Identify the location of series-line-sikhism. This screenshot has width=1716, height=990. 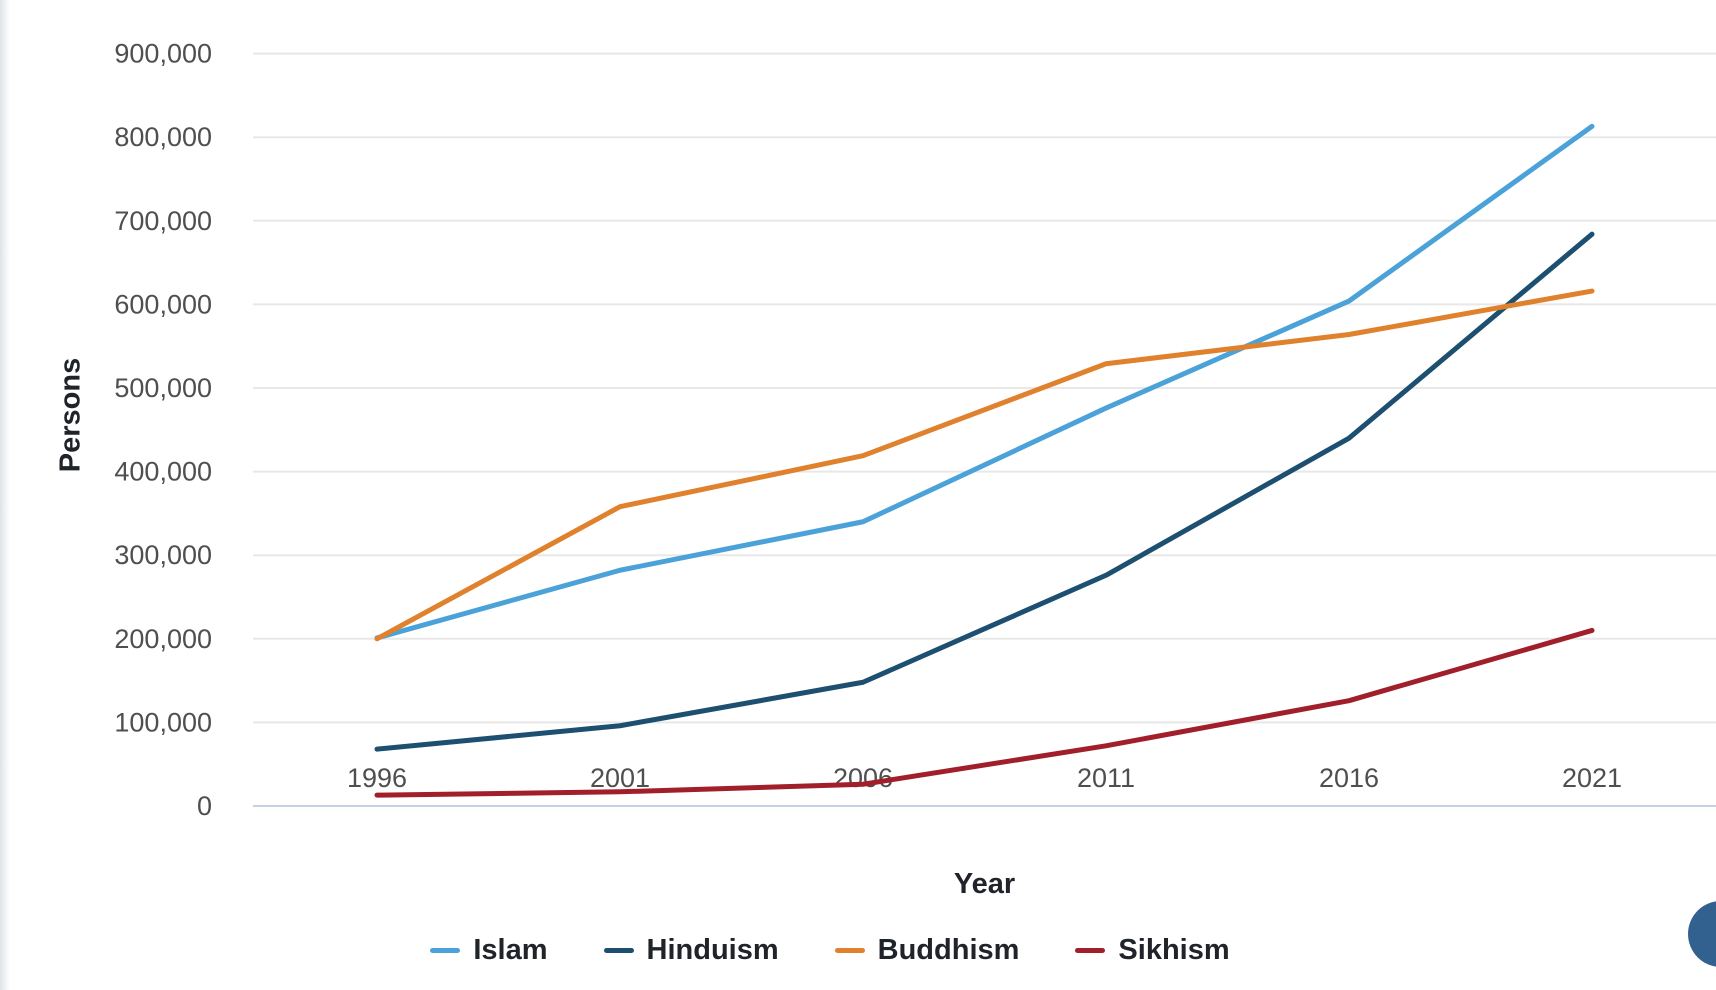
(984, 712).